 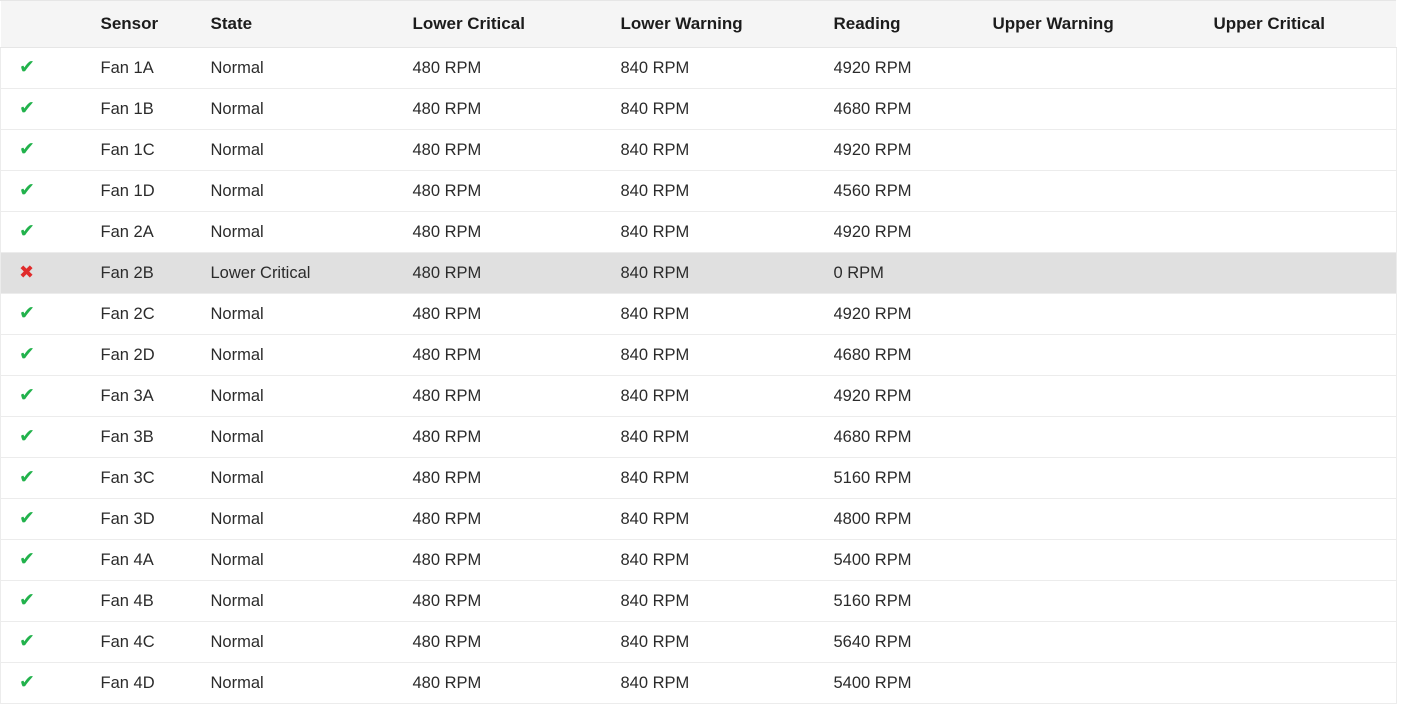 What do you see at coordinates (43, 273) in the screenshot?
I see `cell-status: ✖` at bounding box center [43, 273].